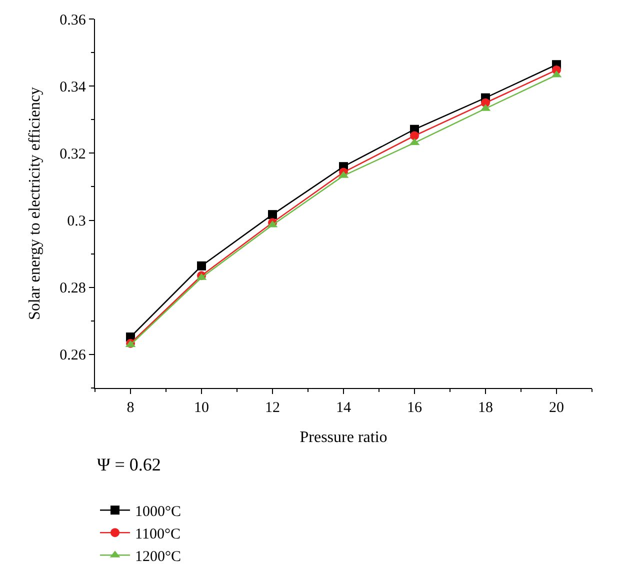 The image size is (627, 584). I want to click on x-tick-label: 14, so click(344, 408).